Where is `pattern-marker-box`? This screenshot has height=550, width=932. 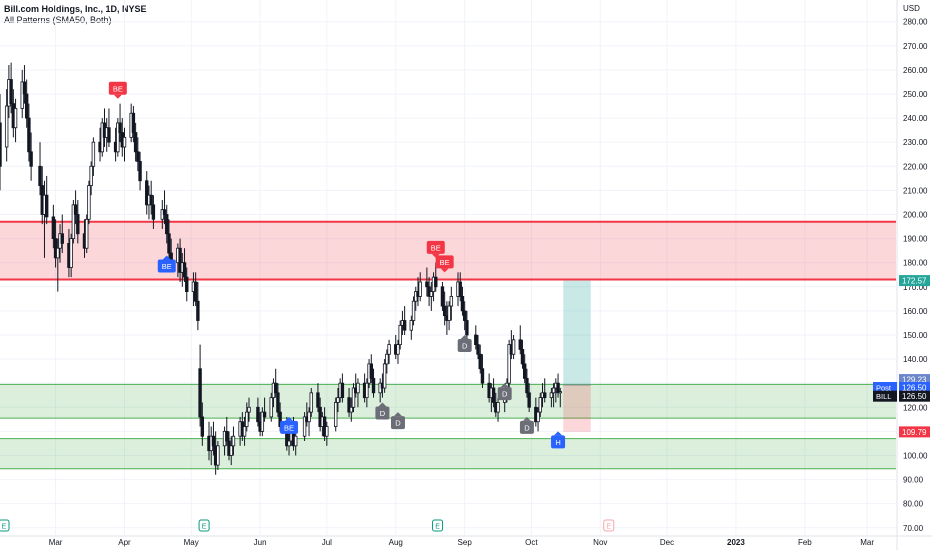 pattern-marker-box is located at coordinates (558, 442).